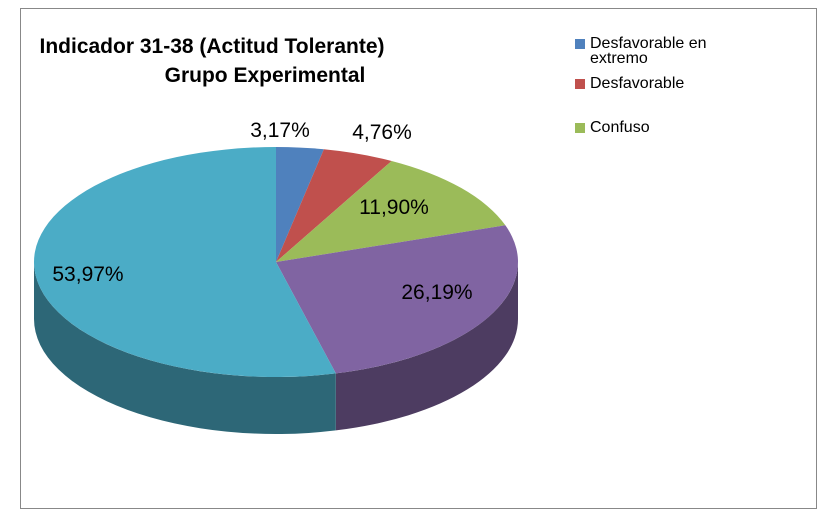  Describe the element at coordinates (394, 207) in the screenshot. I see `data-label: 11,90%` at that location.